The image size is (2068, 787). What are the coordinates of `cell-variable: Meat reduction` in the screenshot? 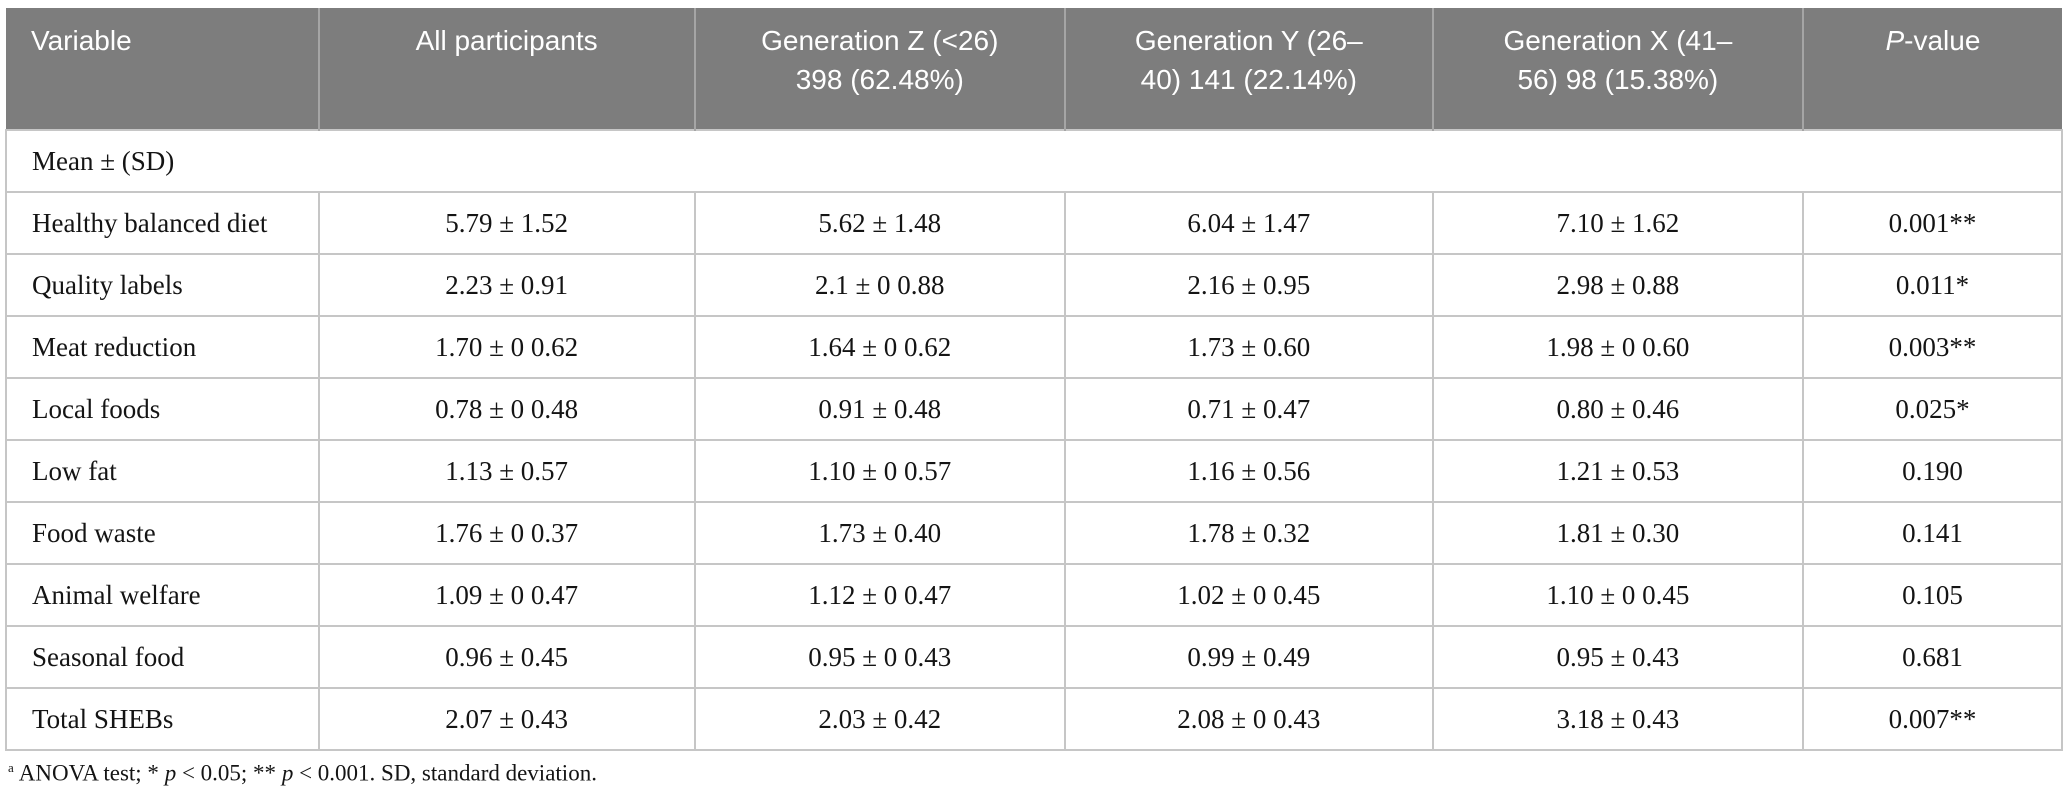 It's located at (162, 347).